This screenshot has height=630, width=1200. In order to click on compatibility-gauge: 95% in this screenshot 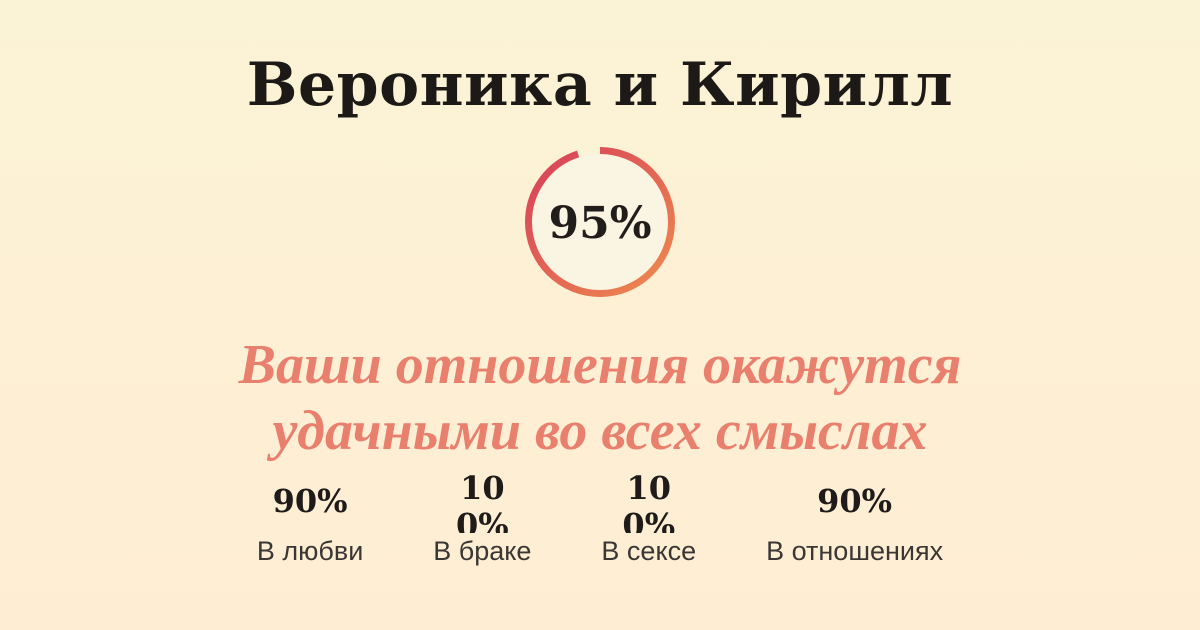, I will do `click(600, 222)`.